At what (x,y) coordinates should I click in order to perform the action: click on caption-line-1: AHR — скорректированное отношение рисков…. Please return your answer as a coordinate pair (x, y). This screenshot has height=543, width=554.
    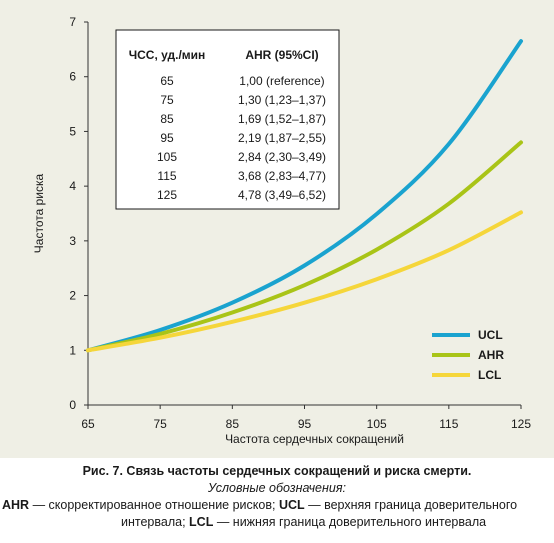
    Looking at the image, I should click on (278, 505).